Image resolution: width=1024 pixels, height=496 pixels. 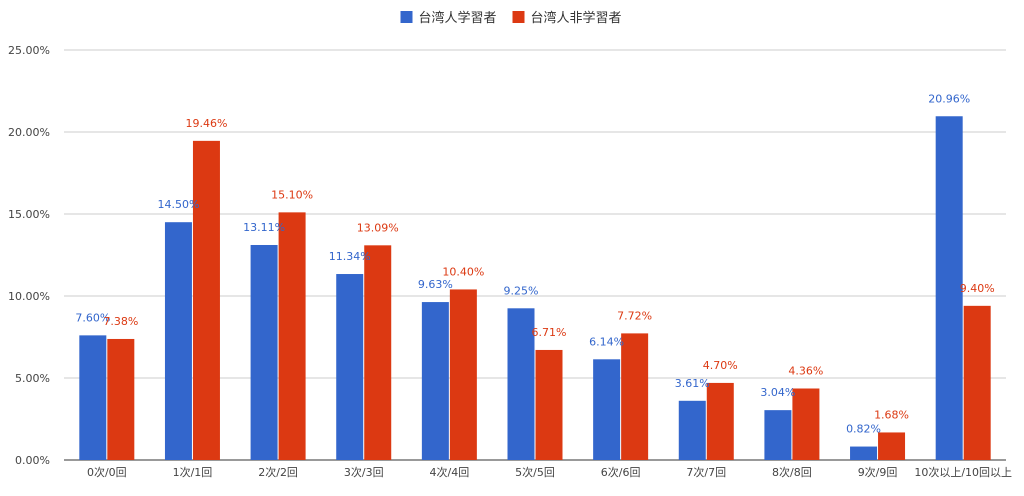 What do you see at coordinates (535, 472) in the screenshot?
I see `x-tick-label: 5次/5回` at bounding box center [535, 472].